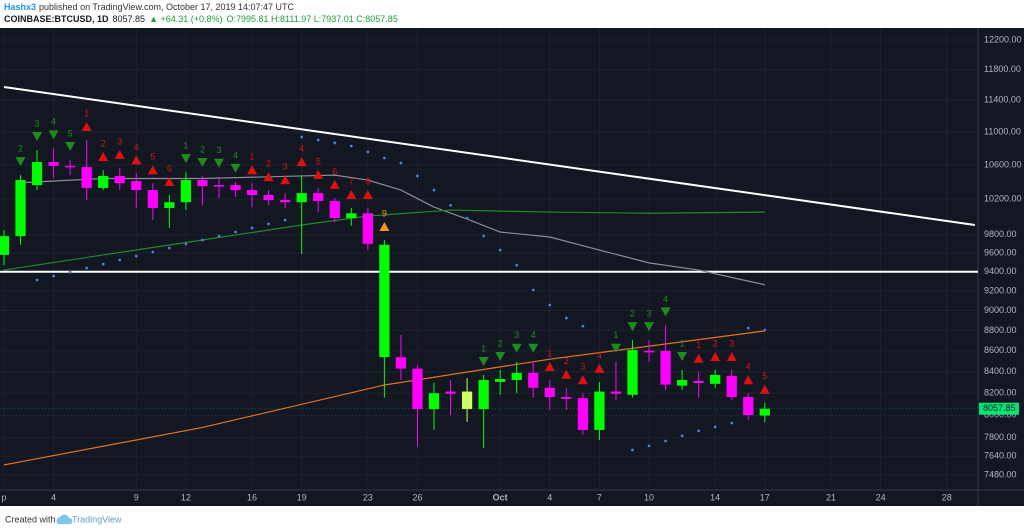 This screenshot has height=531, width=1024. Describe the element at coordinates (1000, 474) in the screenshot. I see `y-tick-label: 7480.00` at that location.